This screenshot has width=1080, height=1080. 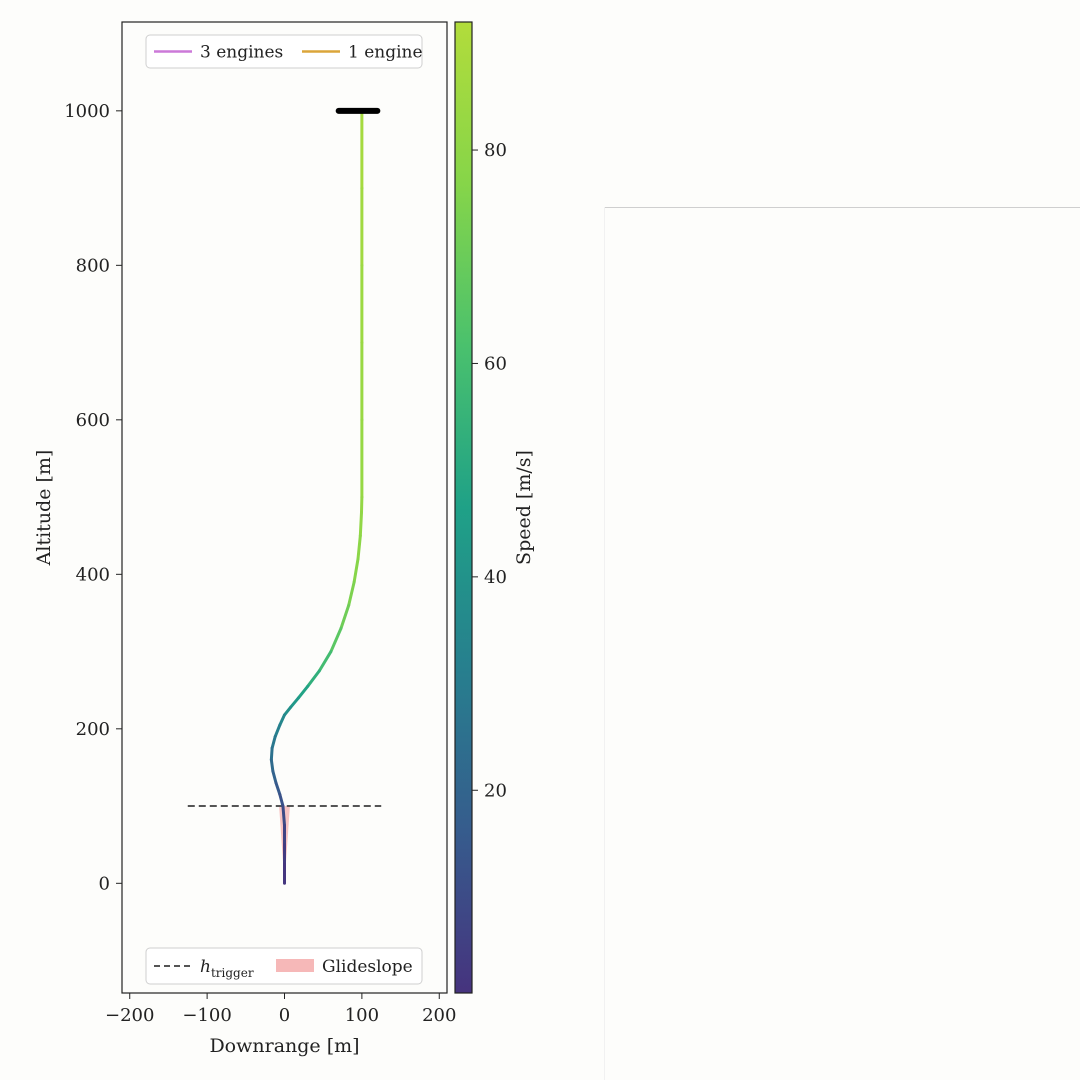 What do you see at coordinates (495, 150) in the screenshot?
I see `colorbar-tick-label: 80` at bounding box center [495, 150].